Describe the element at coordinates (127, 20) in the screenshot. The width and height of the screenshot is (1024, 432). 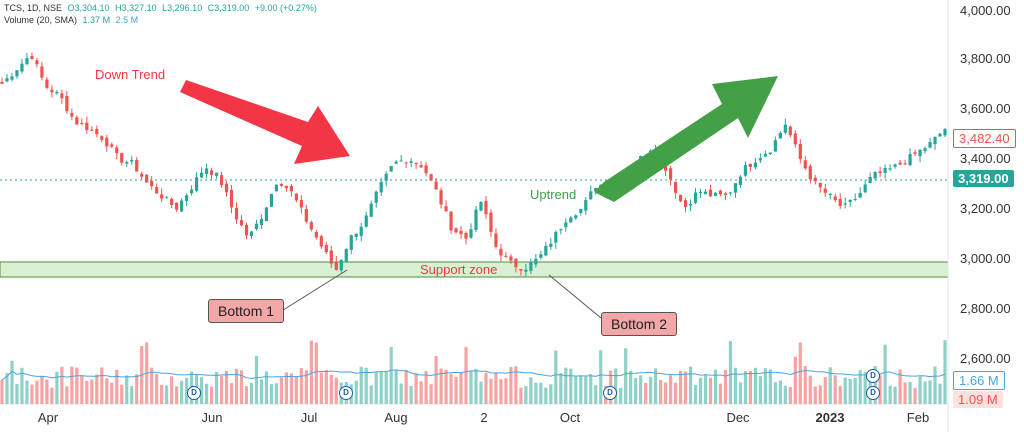
I see `legend-volume-sma: 2.5 M` at that location.